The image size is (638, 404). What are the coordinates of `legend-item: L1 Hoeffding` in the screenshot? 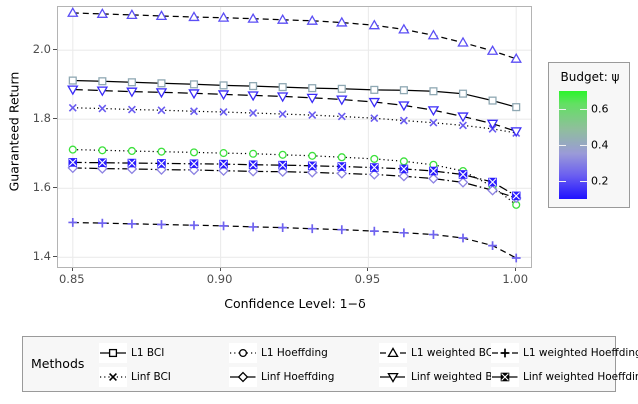 It's located at (304, 353).